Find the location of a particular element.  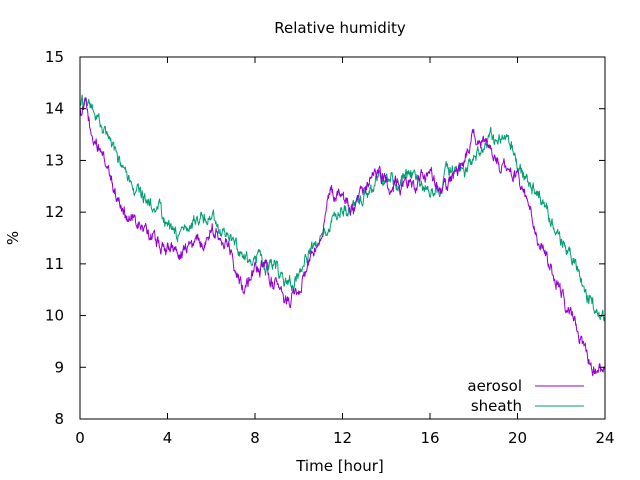

legend-label-sheath: sheath is located at coordinates (496, 406).